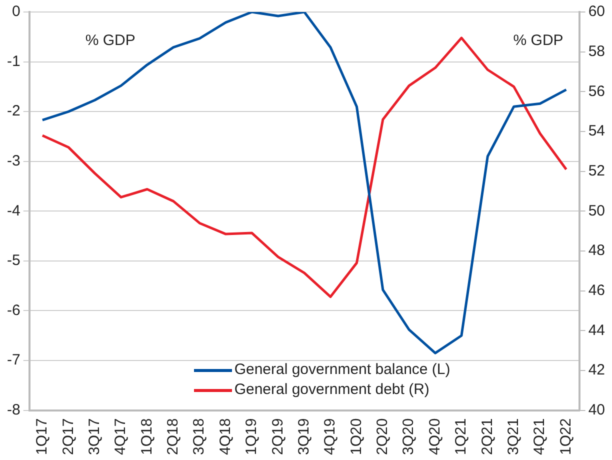 The height and width of the screenshot is (460, 612). I want to click on y2-tick-label: 58, so click(597, 51).